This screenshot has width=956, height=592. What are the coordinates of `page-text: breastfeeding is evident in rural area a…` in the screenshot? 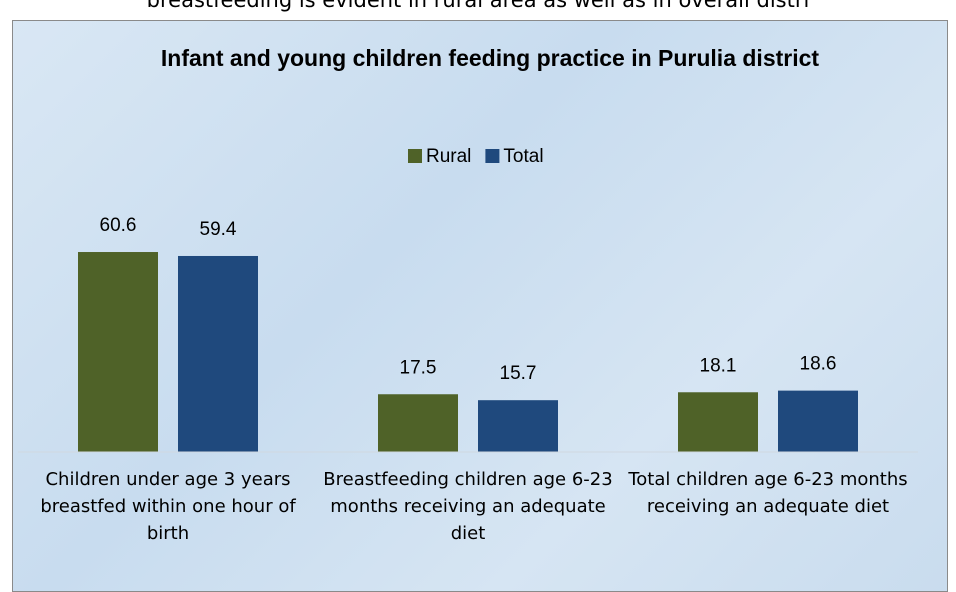 It's located at (478, 6).